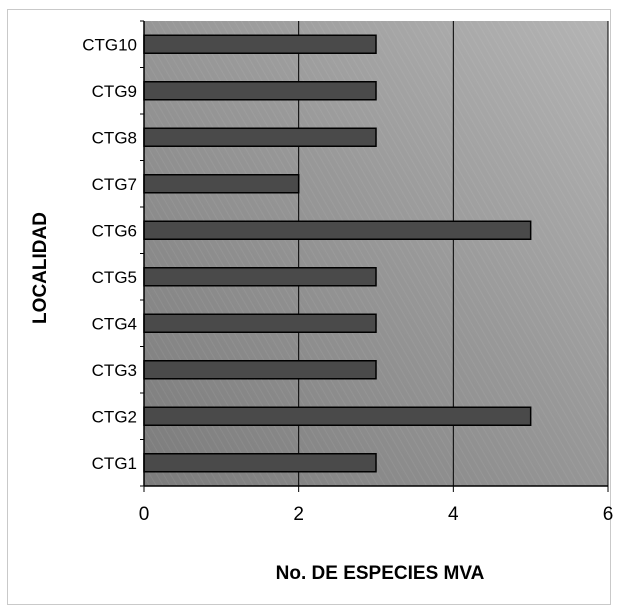 The height and width of the screenshot is (611, 618). I want to click on y-axis-title: LOCALIDAD, so click(40, 268).